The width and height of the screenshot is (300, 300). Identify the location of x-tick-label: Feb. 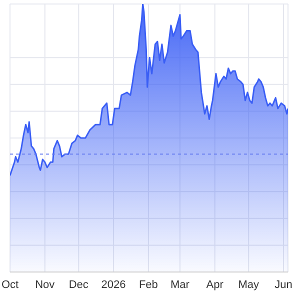
(148, 284).